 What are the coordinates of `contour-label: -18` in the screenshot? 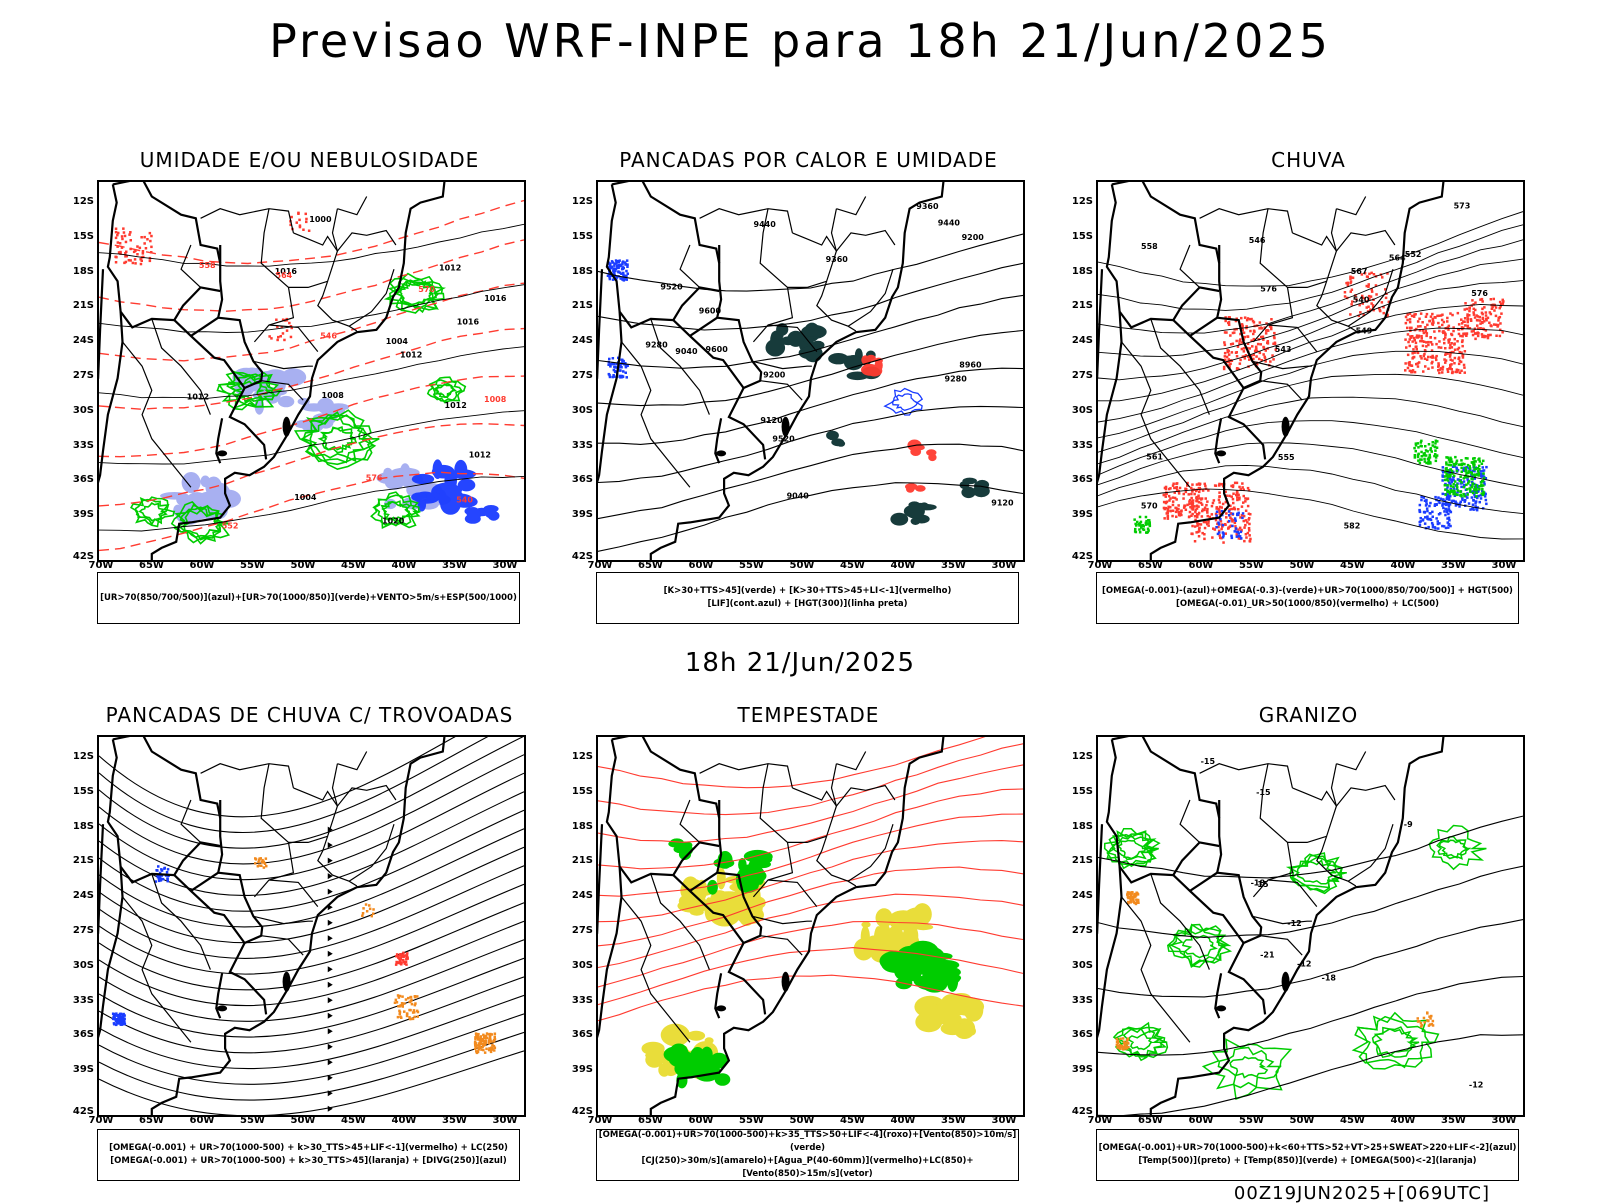 It's located at (1258, 883).